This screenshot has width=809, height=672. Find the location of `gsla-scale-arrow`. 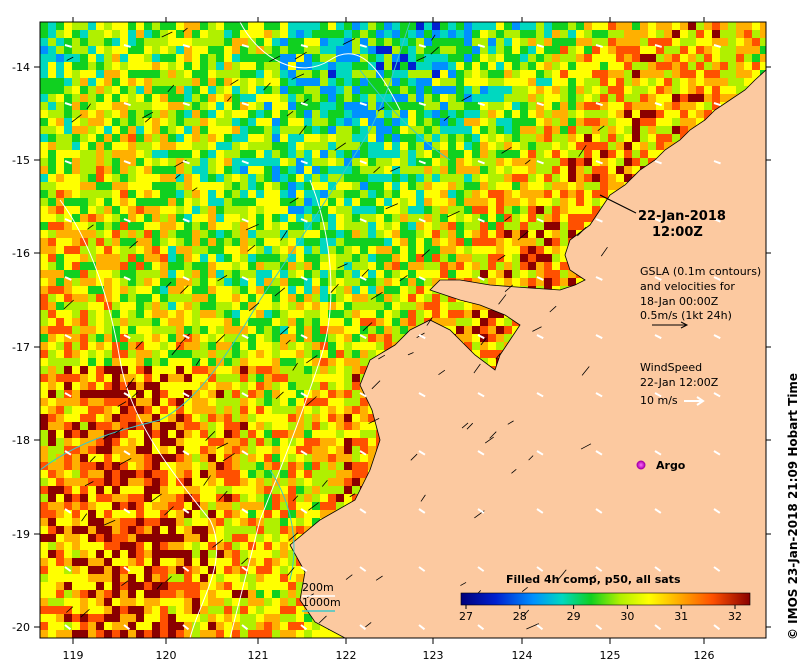

gsla-scale-arrow is located at coordinates (670, 325).